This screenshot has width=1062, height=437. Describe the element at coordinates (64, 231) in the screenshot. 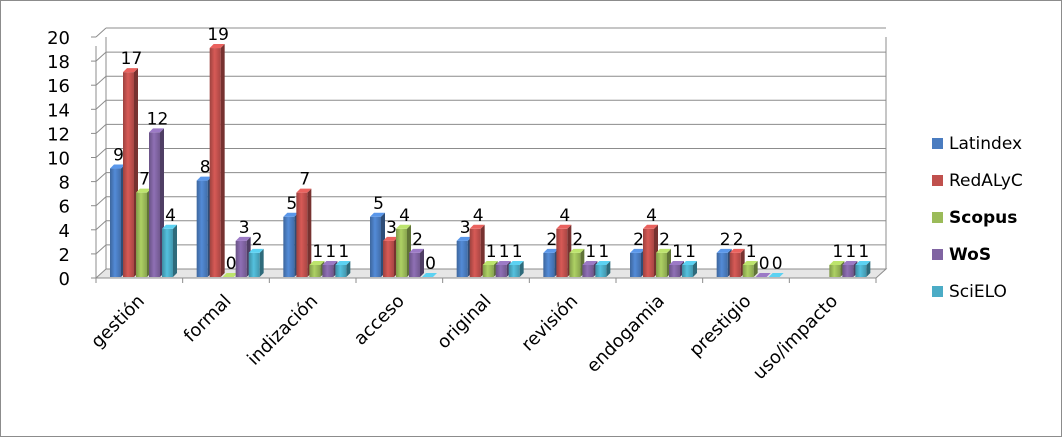

I see `y-tick-label: 4` at that location.